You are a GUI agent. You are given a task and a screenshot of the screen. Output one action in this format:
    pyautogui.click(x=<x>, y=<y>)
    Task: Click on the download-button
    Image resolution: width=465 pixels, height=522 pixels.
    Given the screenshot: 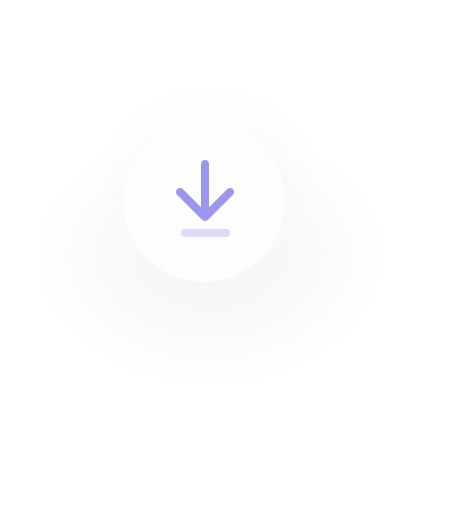 What is the action you would take?
    pyautogui.click(x=204, y=201)
    